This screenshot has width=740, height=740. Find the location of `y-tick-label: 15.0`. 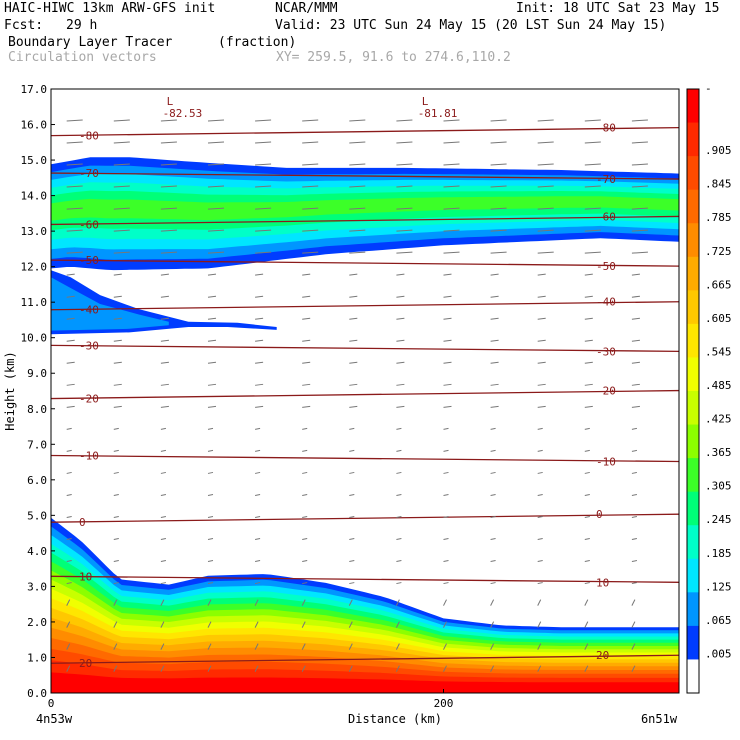

y-tick-label: 15.0 is located at coordinates (34, 160).